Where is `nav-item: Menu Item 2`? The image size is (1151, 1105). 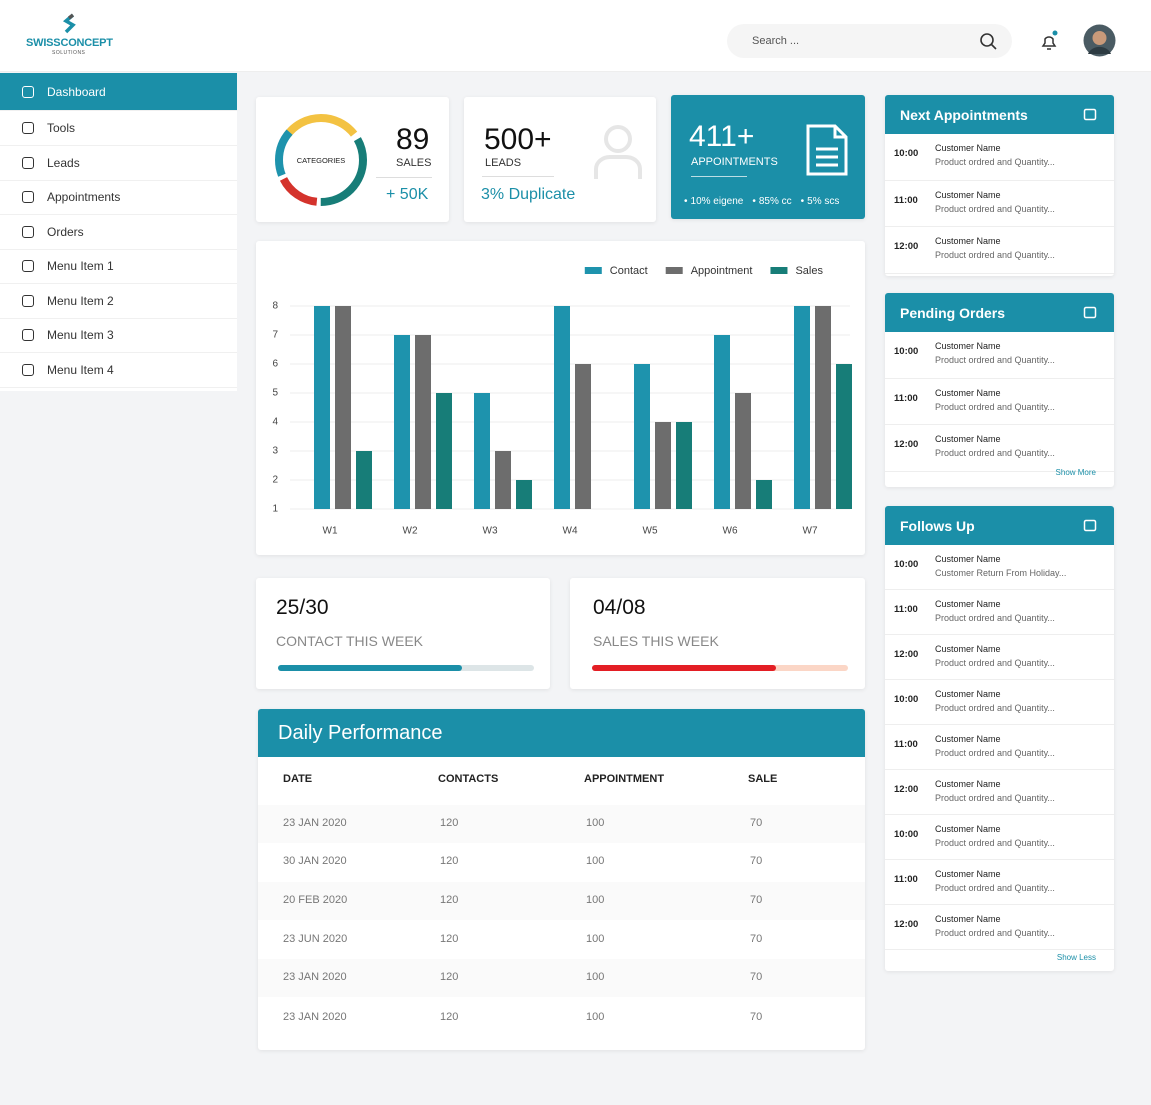
nav-item: Menu Item 2 is located at coordinates (118, 301).